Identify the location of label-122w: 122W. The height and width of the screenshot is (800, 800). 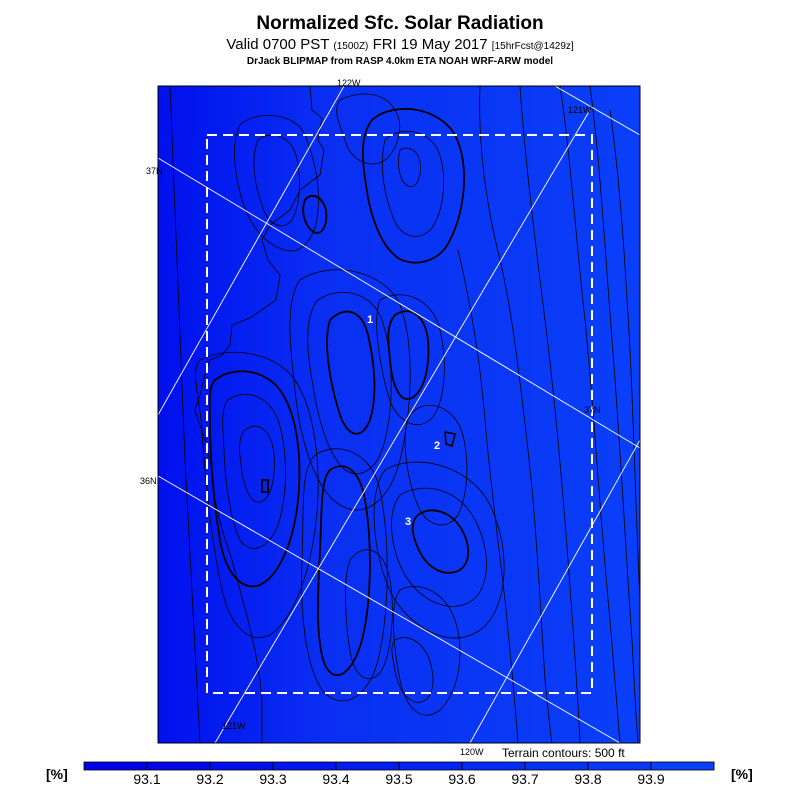
(349, 83).